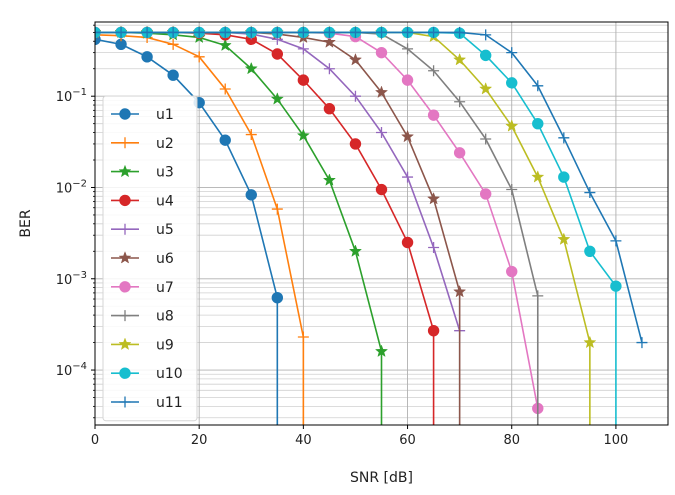  Describe the element at coordinates (615, 440) in the screenshot. I see `x-tick-label: 100` at that location.